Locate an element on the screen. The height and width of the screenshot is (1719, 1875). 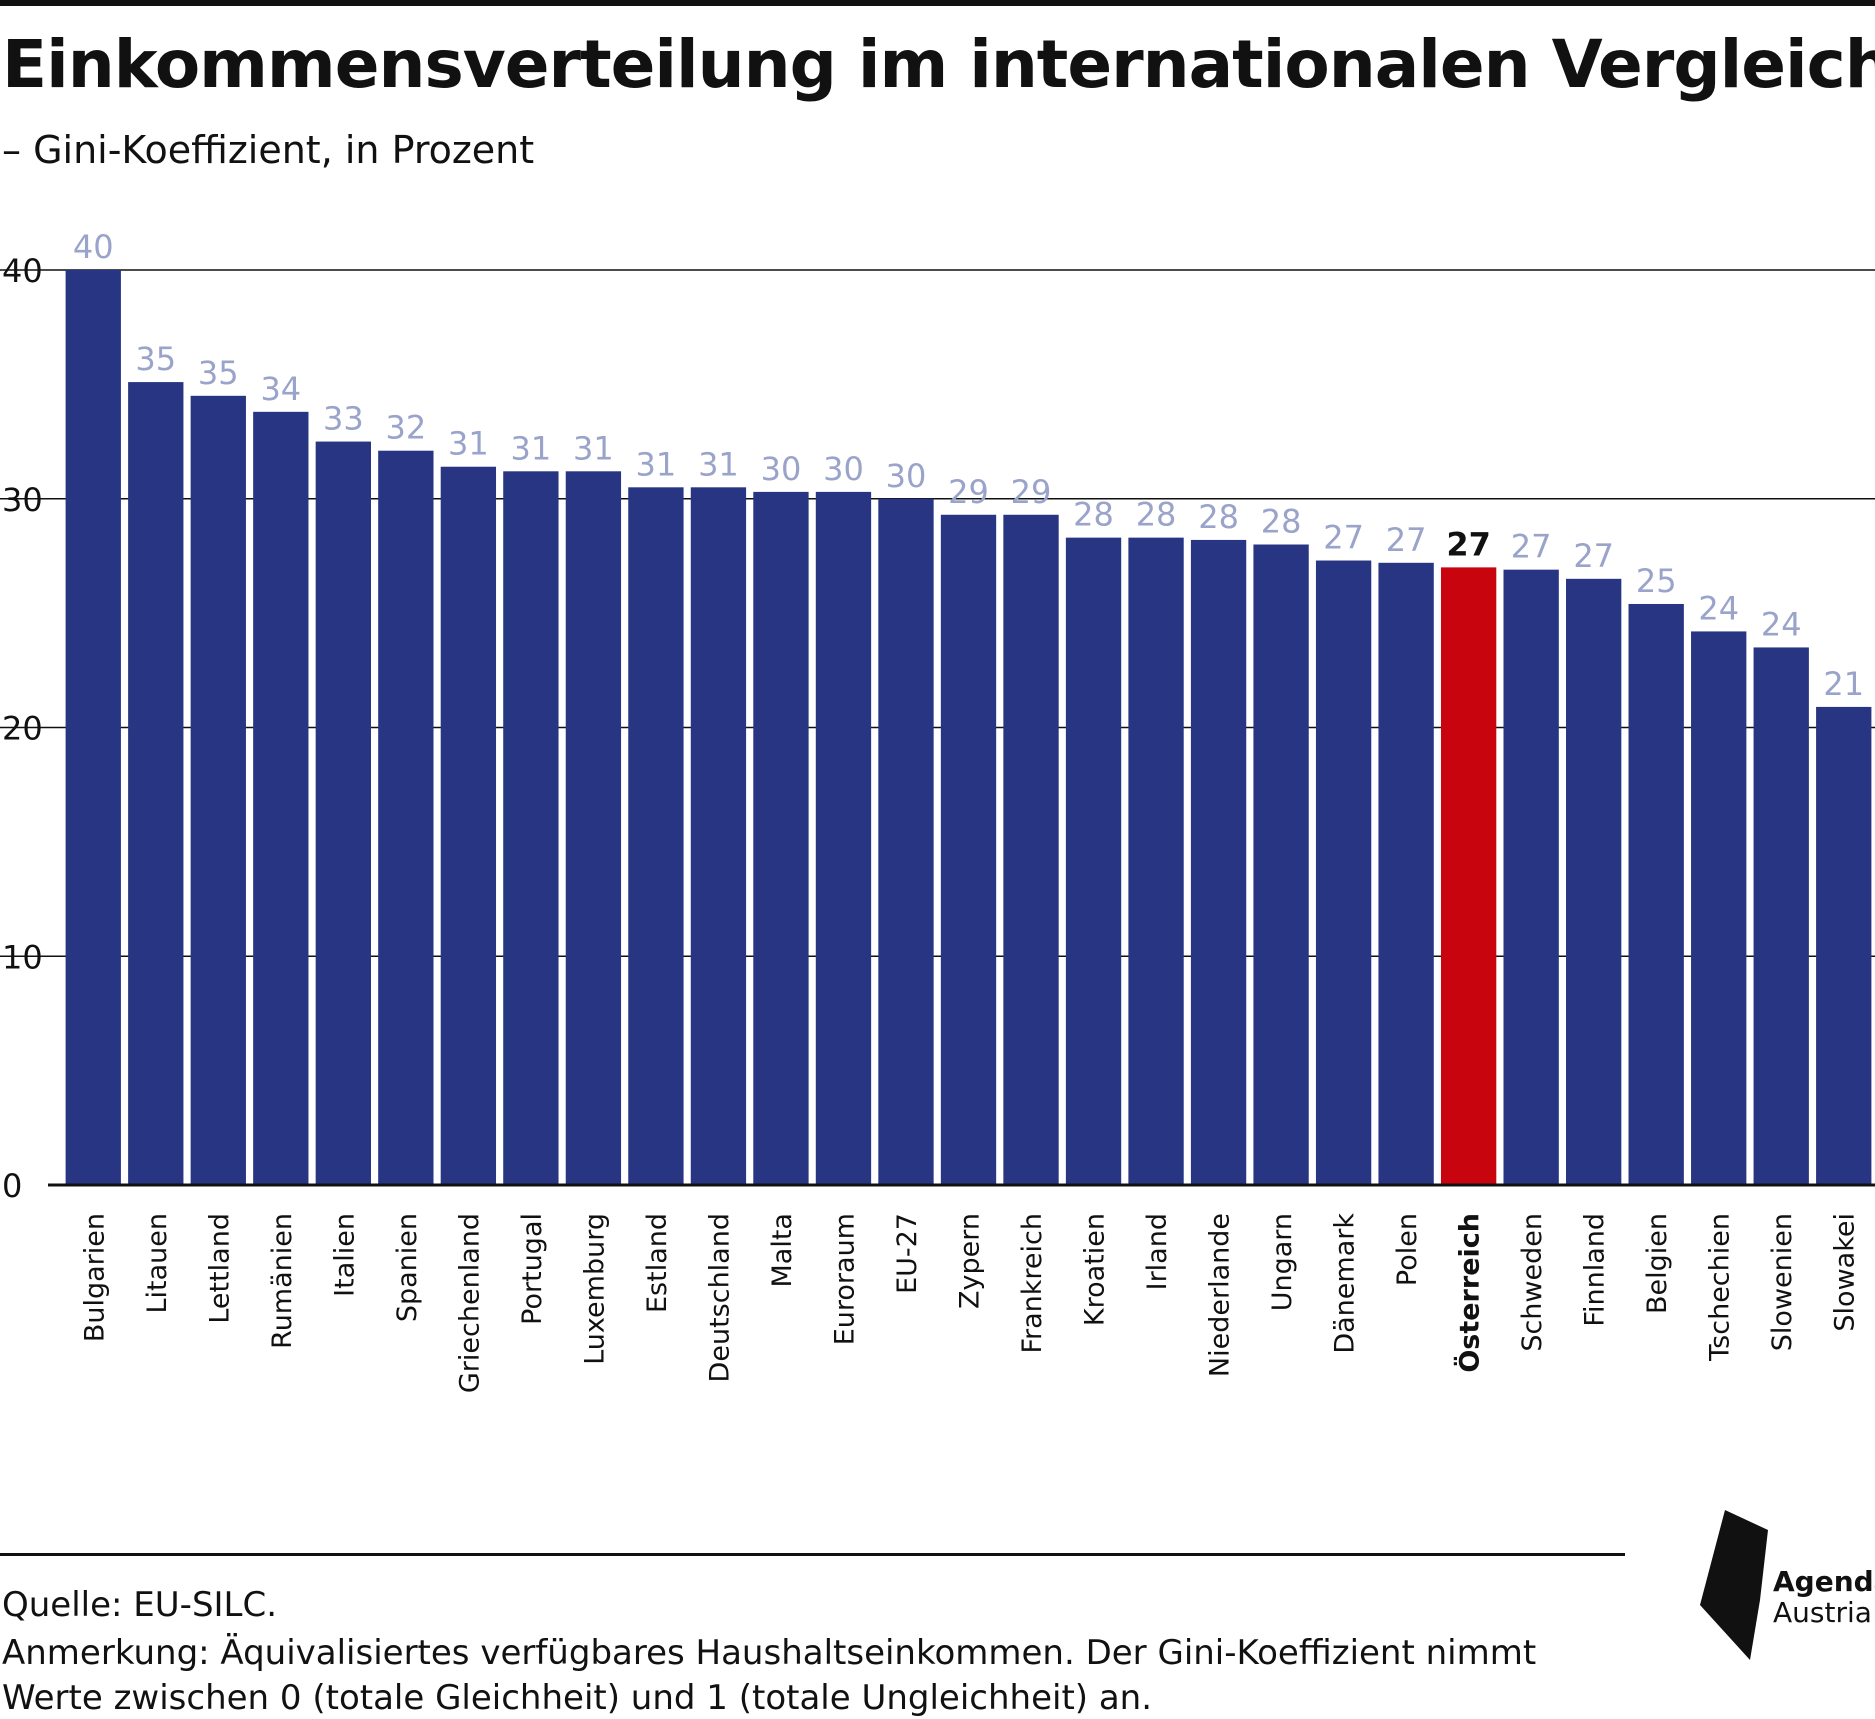
category-label: Portugal is located at coordinates (532, 1269).